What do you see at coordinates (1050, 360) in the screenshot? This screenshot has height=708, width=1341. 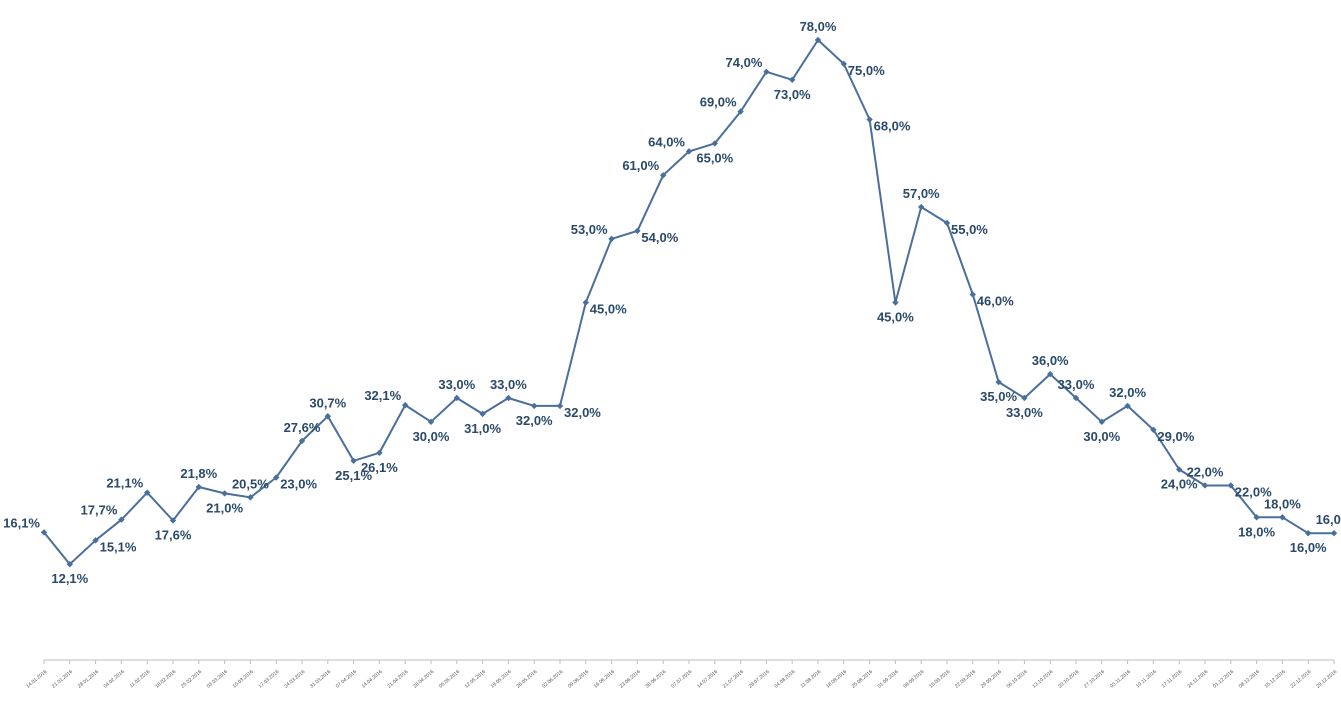 I see `data-label: 36,0%` at bounding box center [1050, 360].